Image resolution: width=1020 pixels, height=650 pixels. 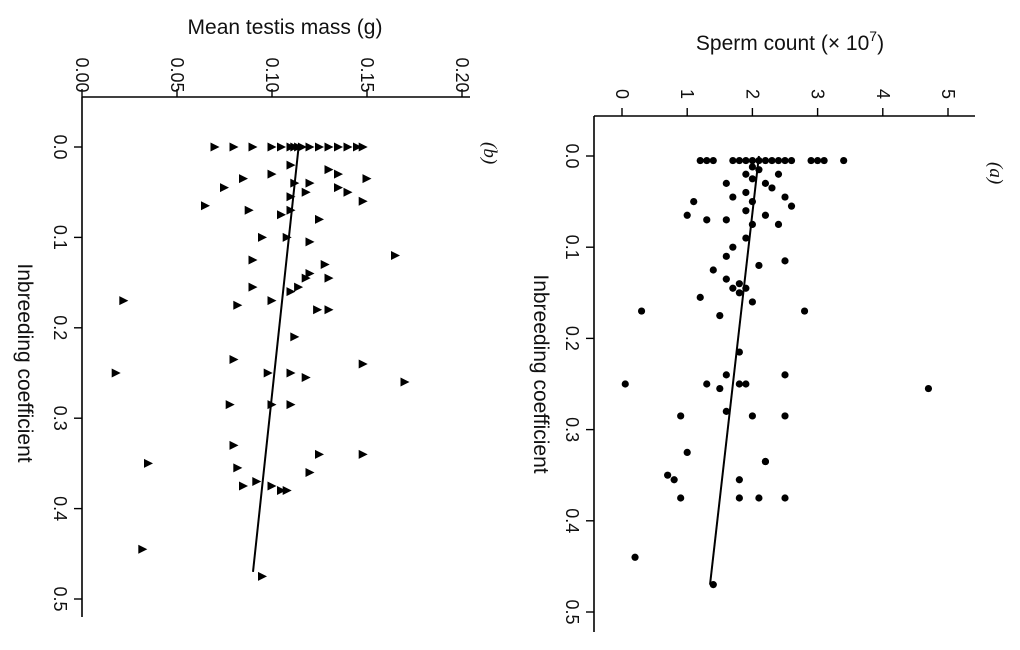 What do you see at coordinates (752, 94) in the screenshot?
I see `panel-a-y-tick-label: 2` at bounding box center [752, 94].